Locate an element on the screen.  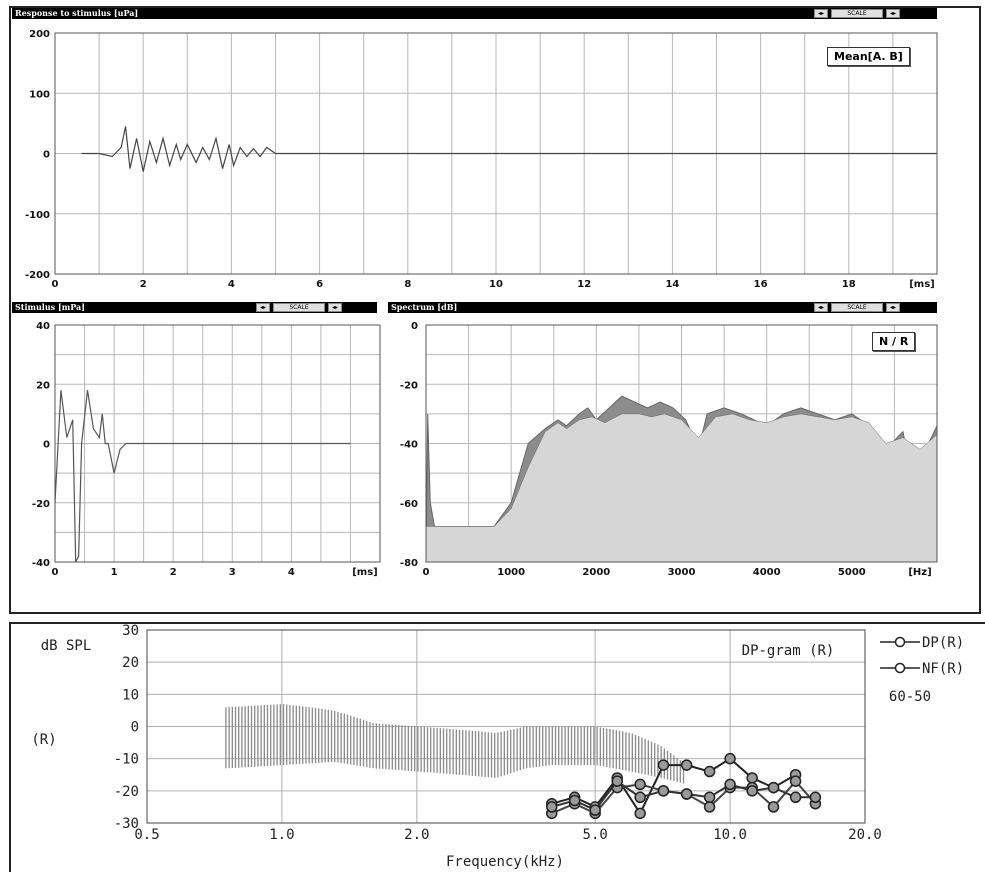
response-y-tick-label: -200 is located at coordinates (37, 275).